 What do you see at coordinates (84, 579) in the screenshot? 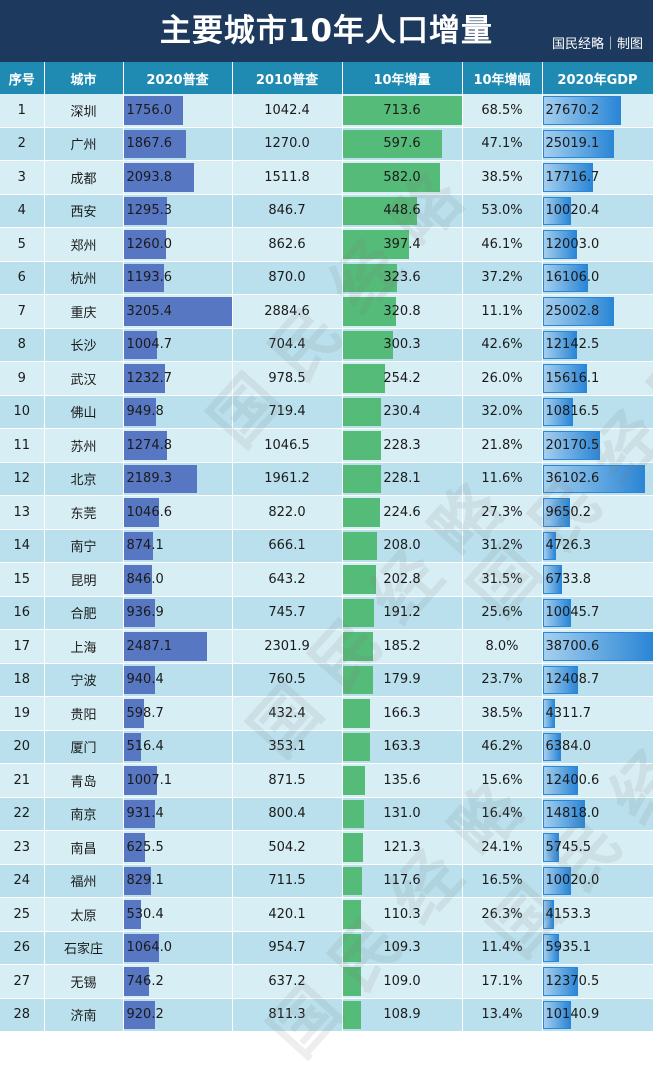
I see `city-cell: 昆明` at bounding box center [84, 579].